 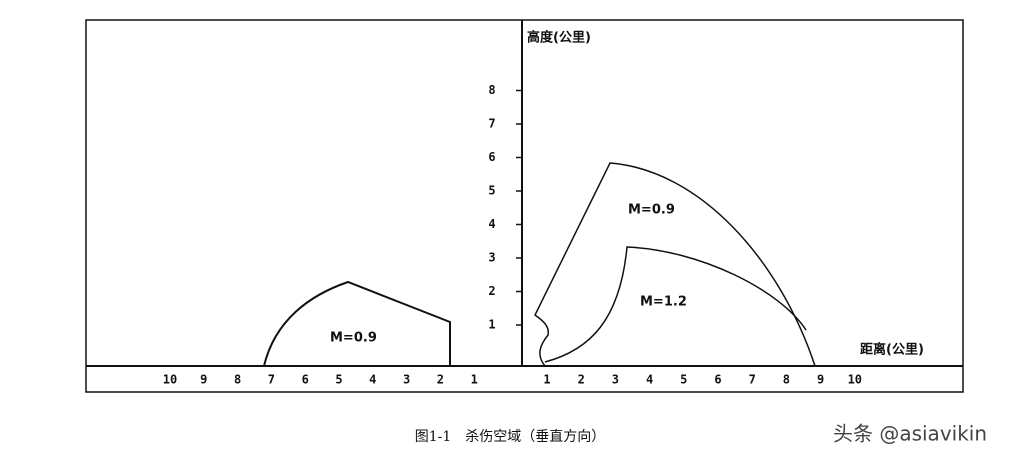 I want to click on y-tick-label: 7, so click(x=491, y=124).